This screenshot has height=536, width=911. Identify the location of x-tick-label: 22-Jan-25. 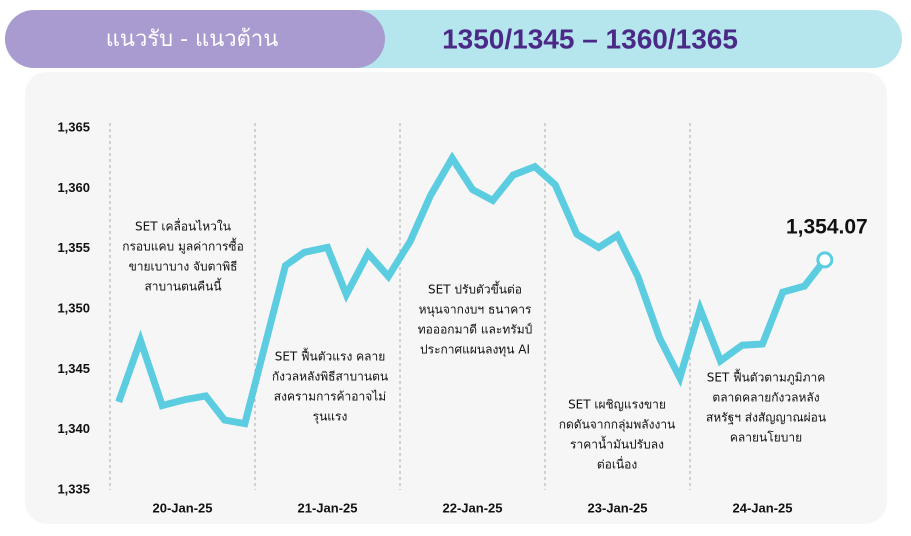
(473, 507).